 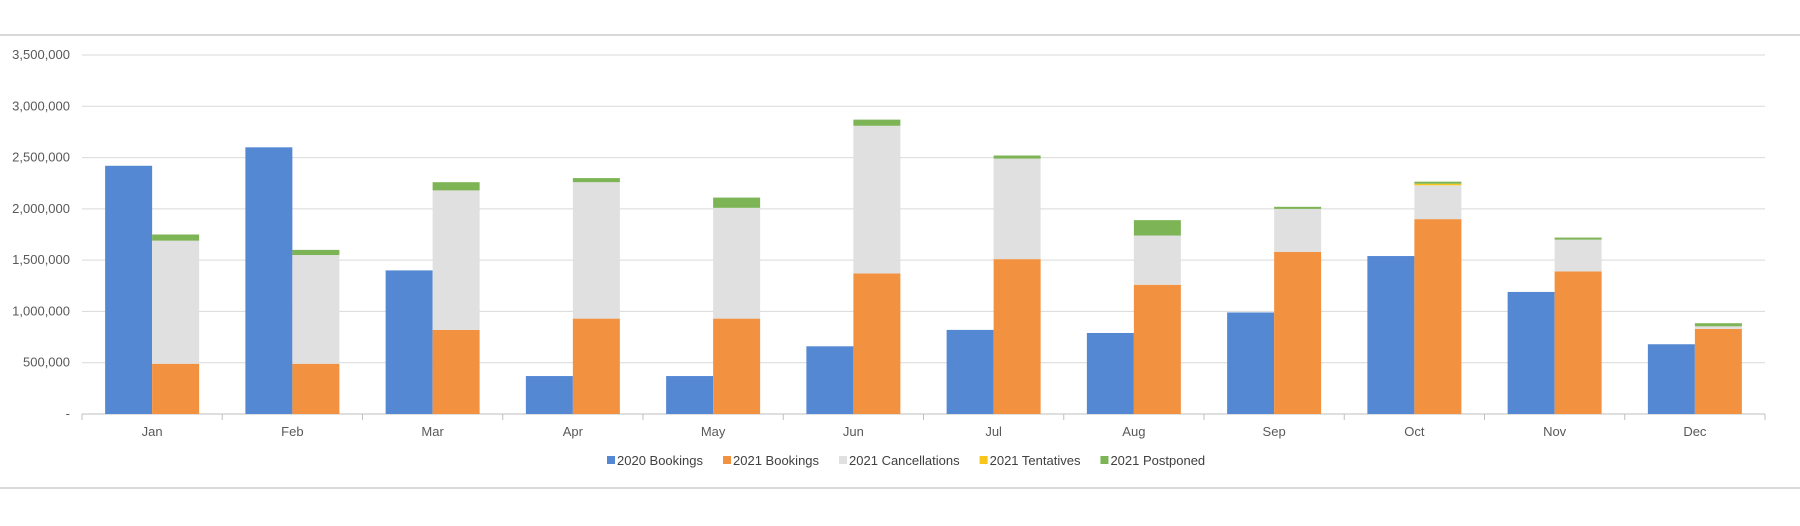 What do you see at coordinates (776, 460) in the screenshot?
I see `legend-label: 2021 Bookings` at bounding box center [776, 460].